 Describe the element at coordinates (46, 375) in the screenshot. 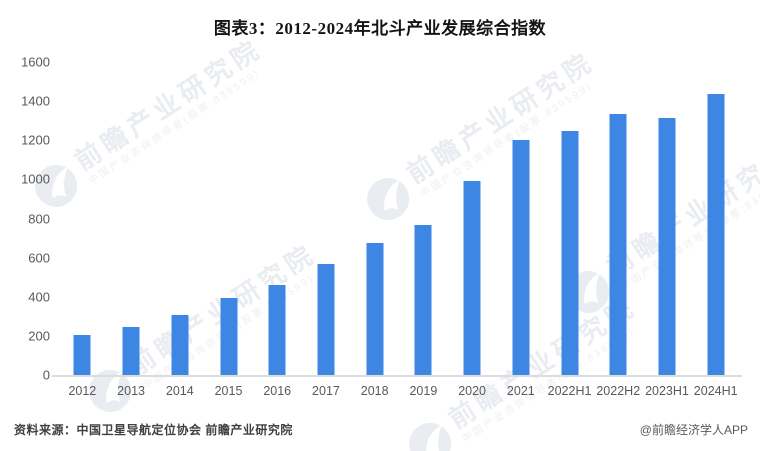

I see `y-tick-label: 0` at that location.